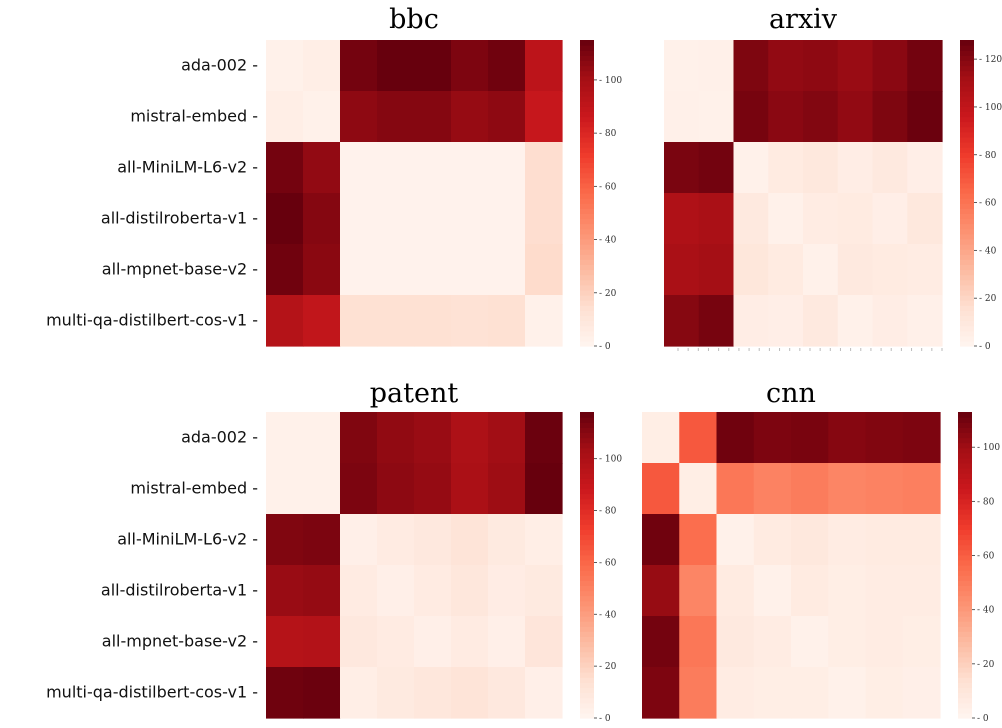  I want to click on panel-title: patent, so click(414, 393).